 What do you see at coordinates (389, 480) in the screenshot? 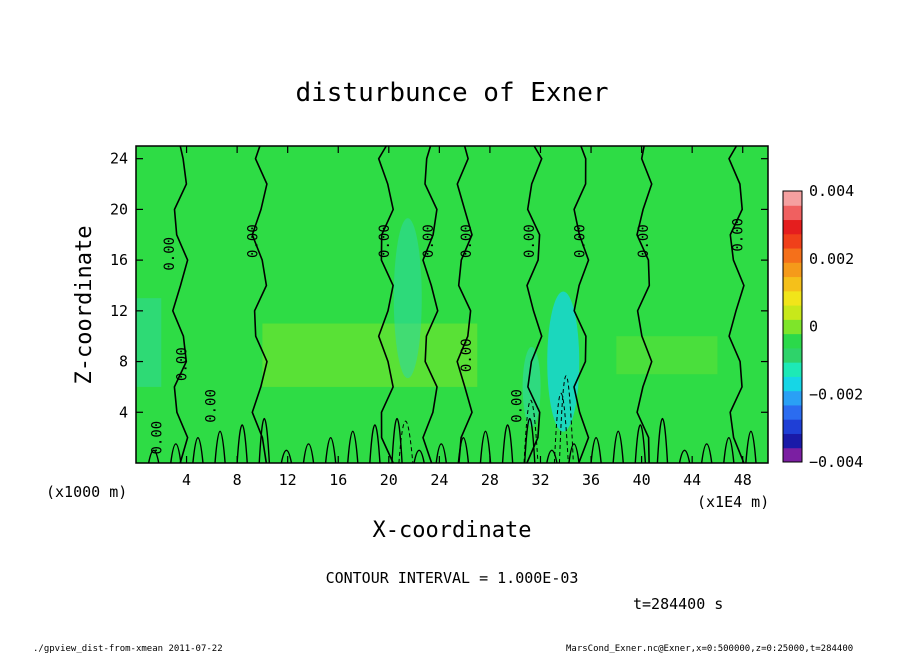
I see `x-tick-label: 20` at bounding box center [389, 480].